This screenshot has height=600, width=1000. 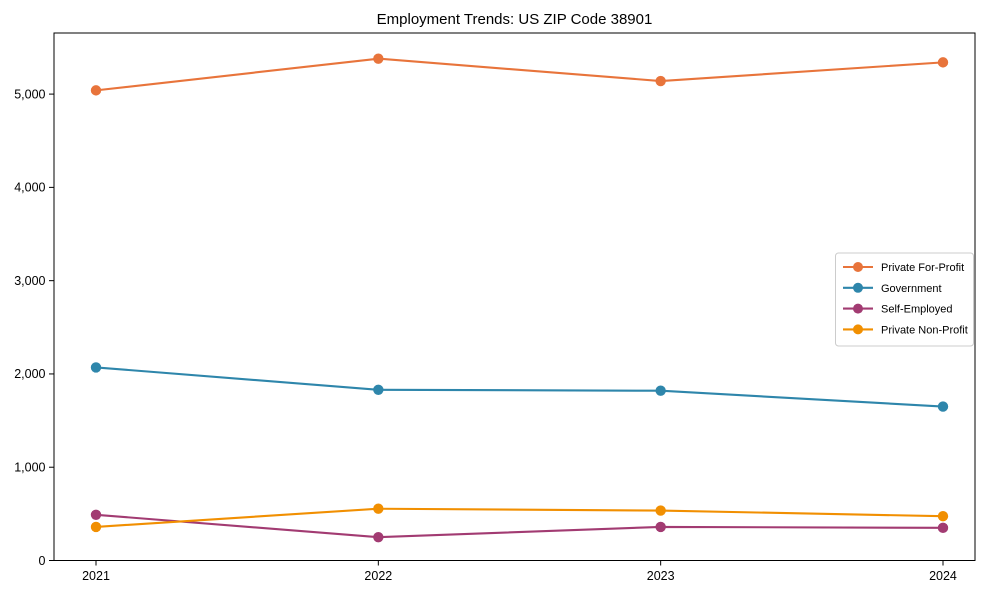 What do you see at coordinates (29, 281) in the screenshot?
I see `y-axis-tick-label: 3,000` at bounding box center [29, 281].